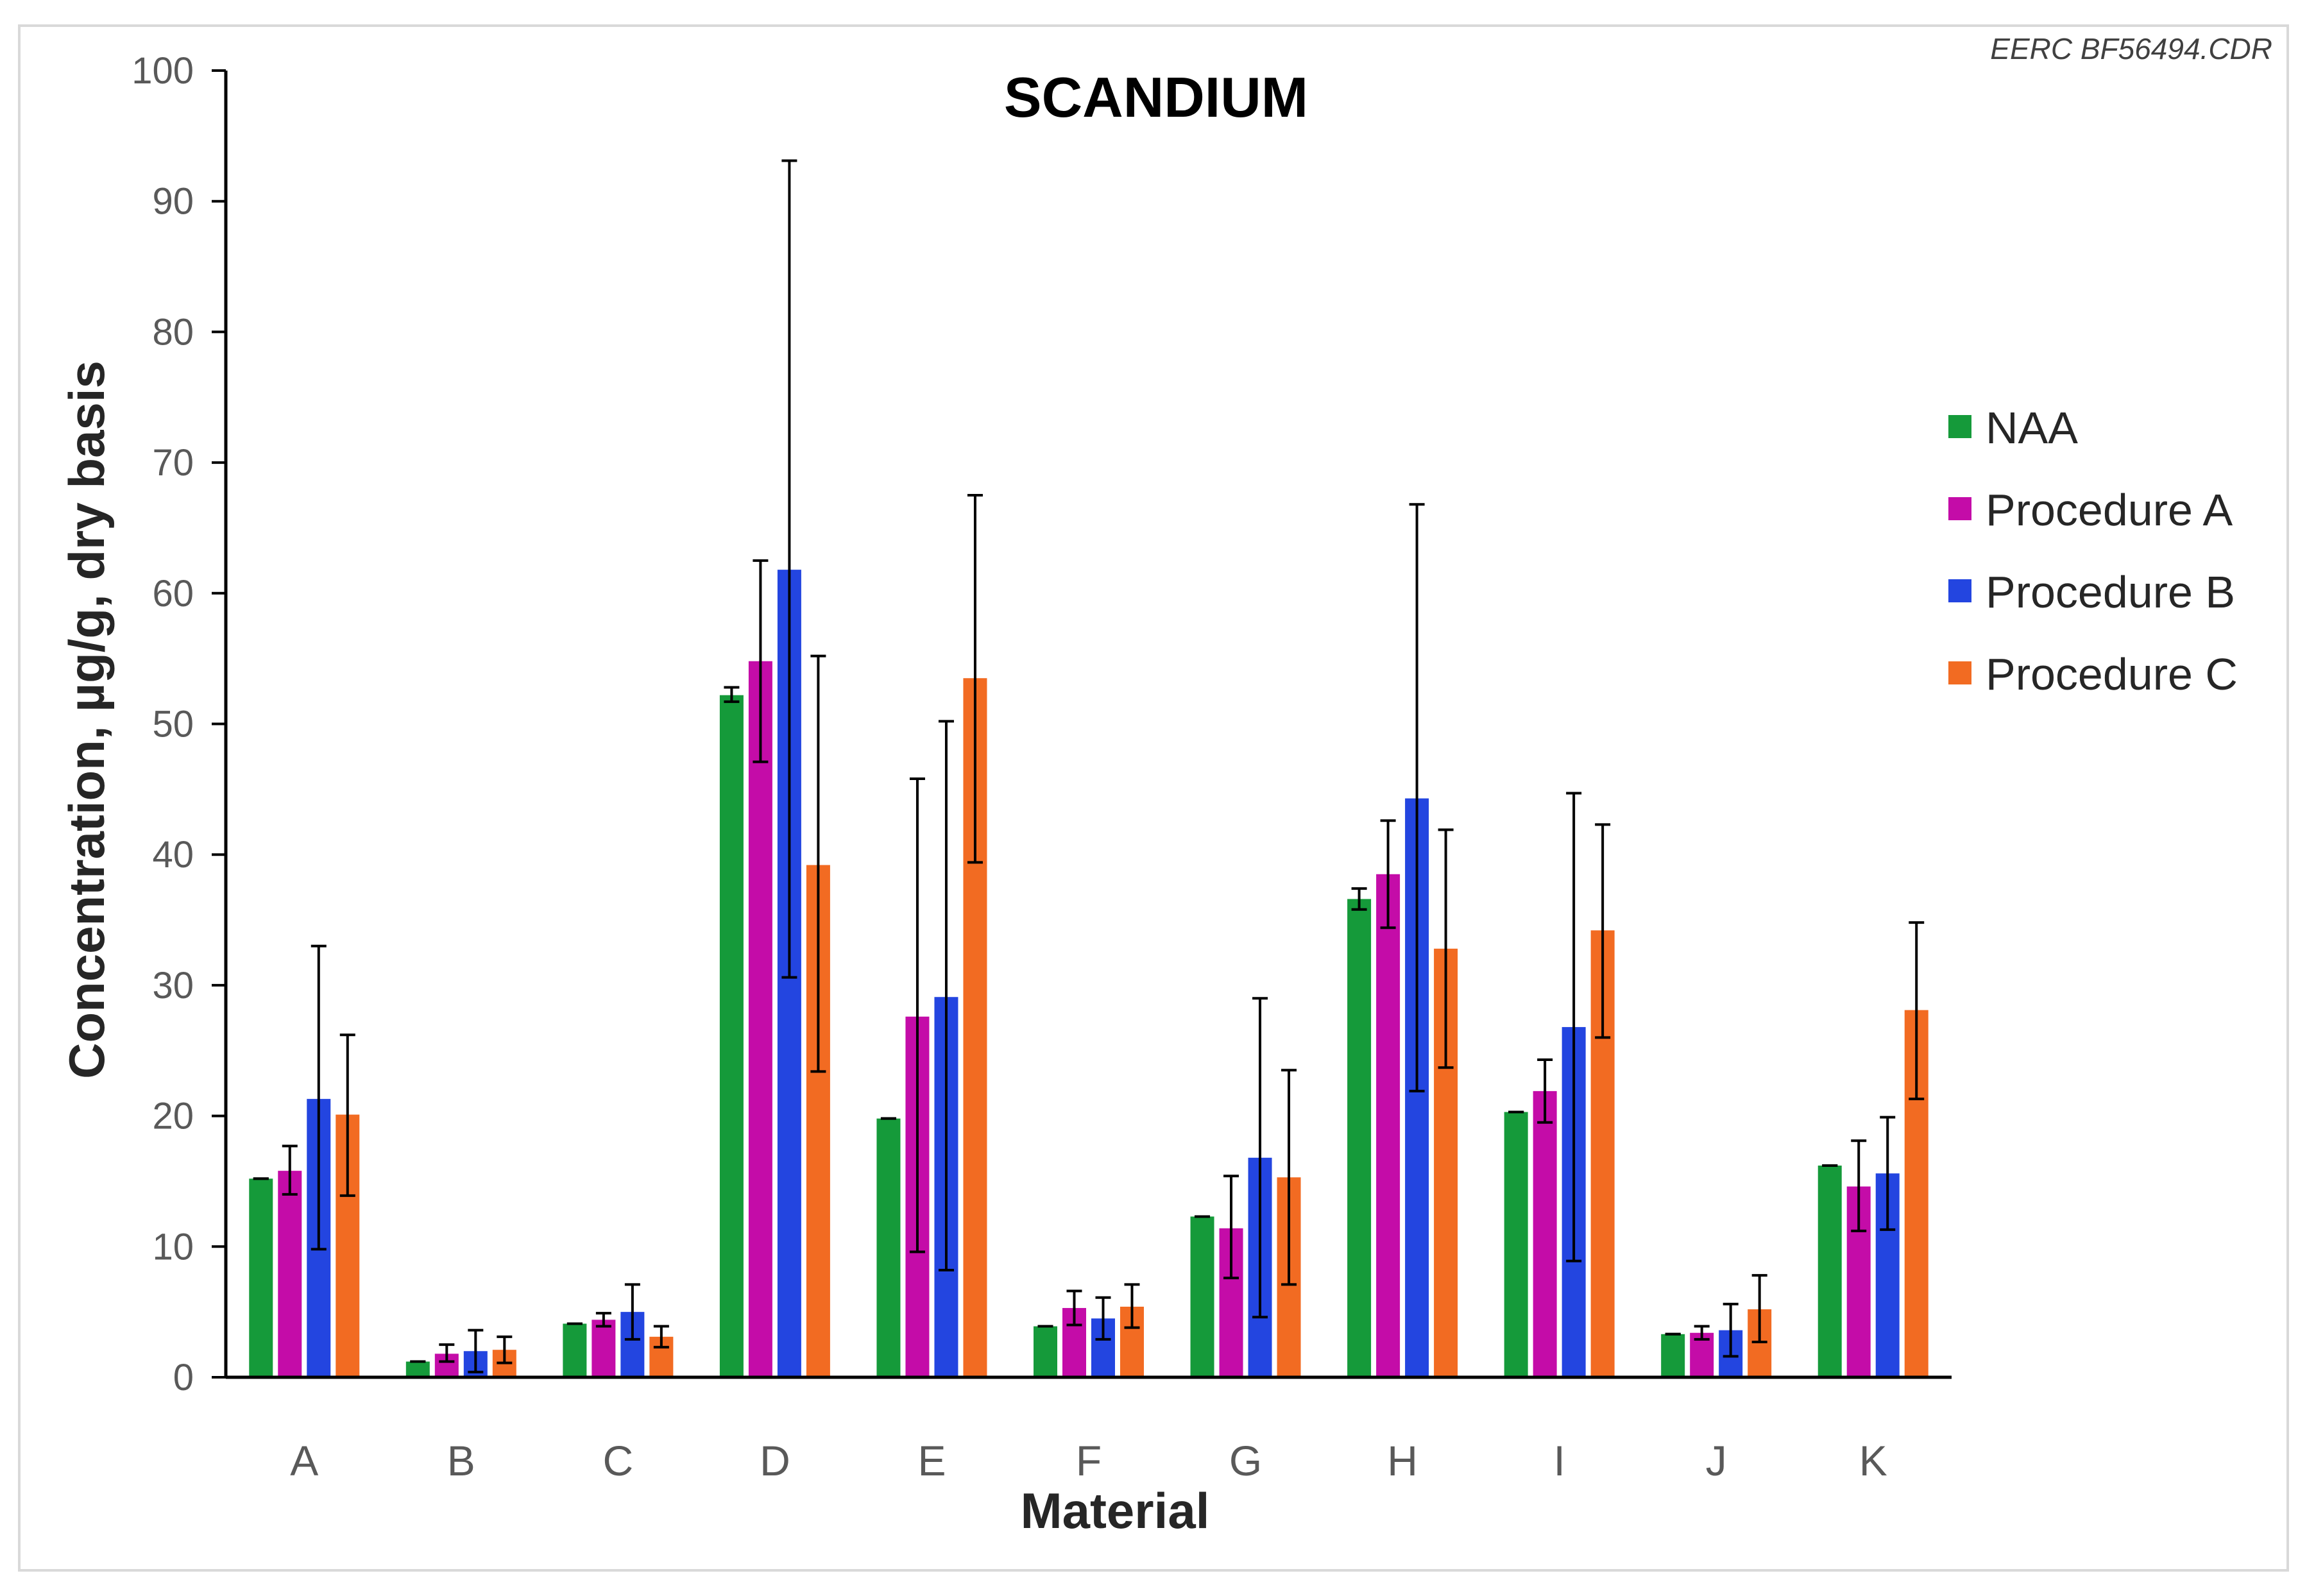 Image resolution: width=2307 pixels, height=1596 pixels. Describe the element at coordinates (1245, 1461) in the screenshot. I see `x-tick-label: G` at that location.